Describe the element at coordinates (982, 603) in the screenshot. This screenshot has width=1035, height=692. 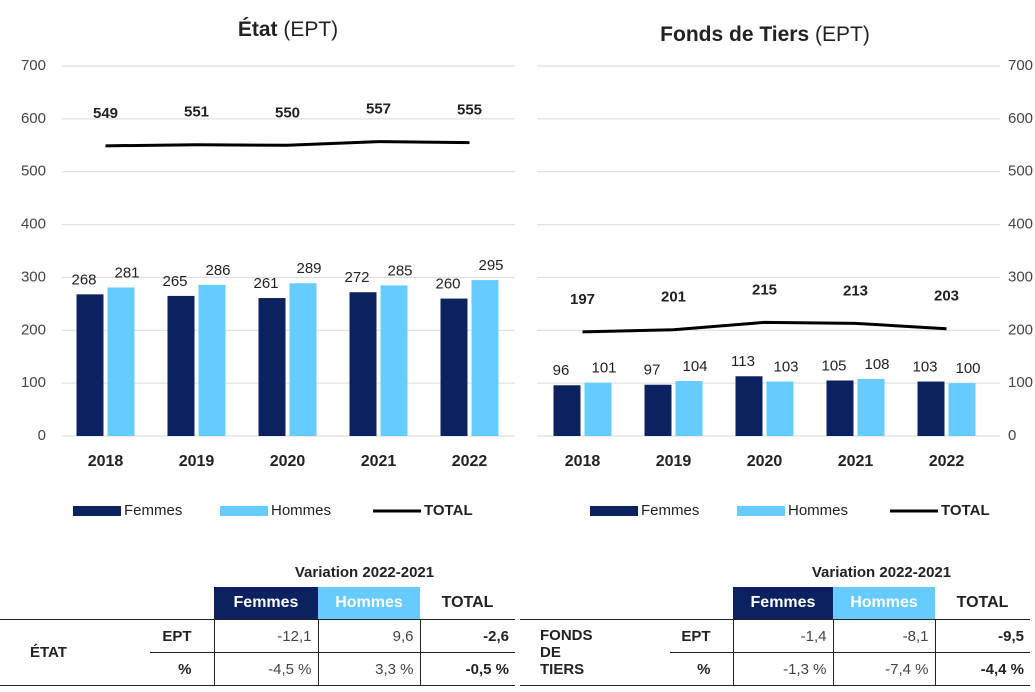
I see `column-header: TOTAL` at that location.